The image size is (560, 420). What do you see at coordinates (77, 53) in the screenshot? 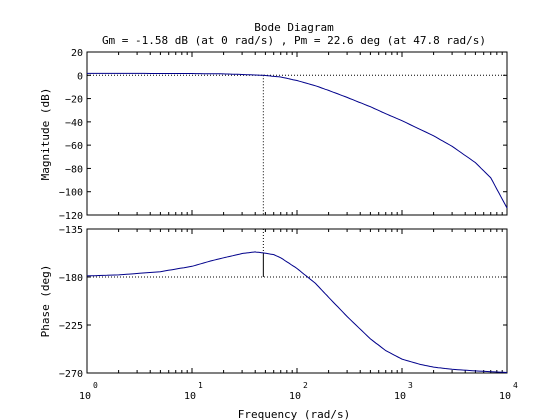
I see `magnitude-ytick-label: 20` at bounding box center [77, 53].